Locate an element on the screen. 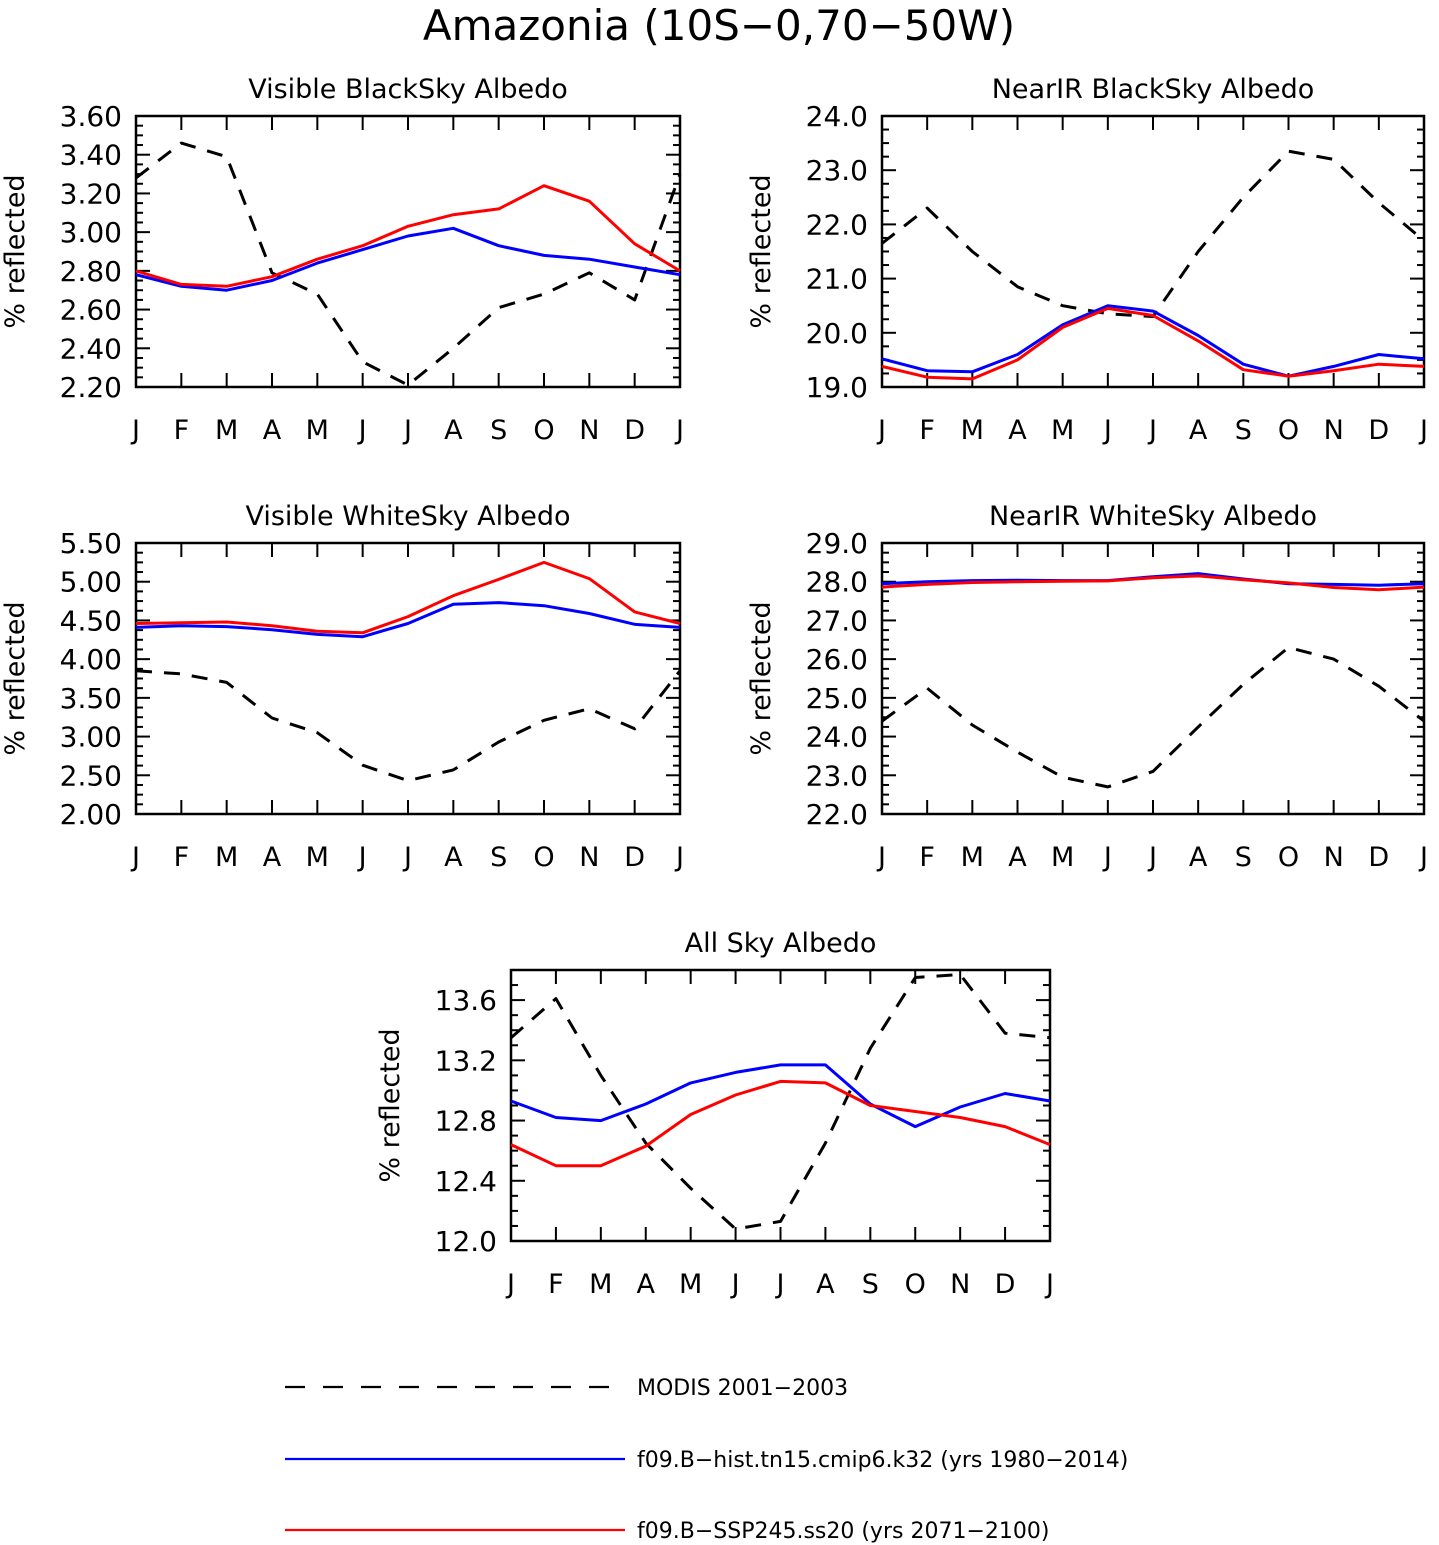  y-tick-label: 12.0 is located at coordinates (466, 1241).